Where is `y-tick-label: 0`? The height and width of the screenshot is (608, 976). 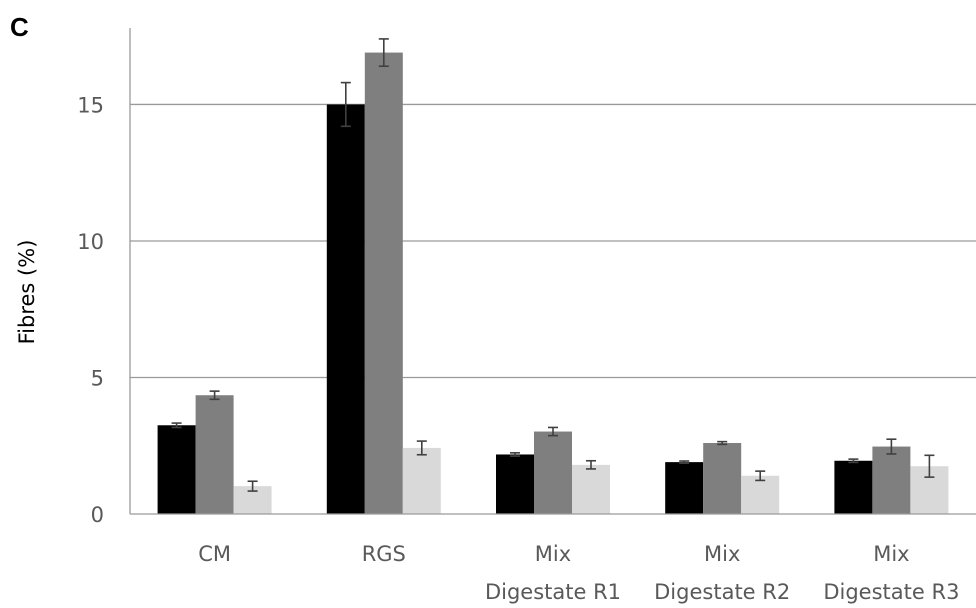
y-tick-label: 0 is located at coordinates (97, 515).